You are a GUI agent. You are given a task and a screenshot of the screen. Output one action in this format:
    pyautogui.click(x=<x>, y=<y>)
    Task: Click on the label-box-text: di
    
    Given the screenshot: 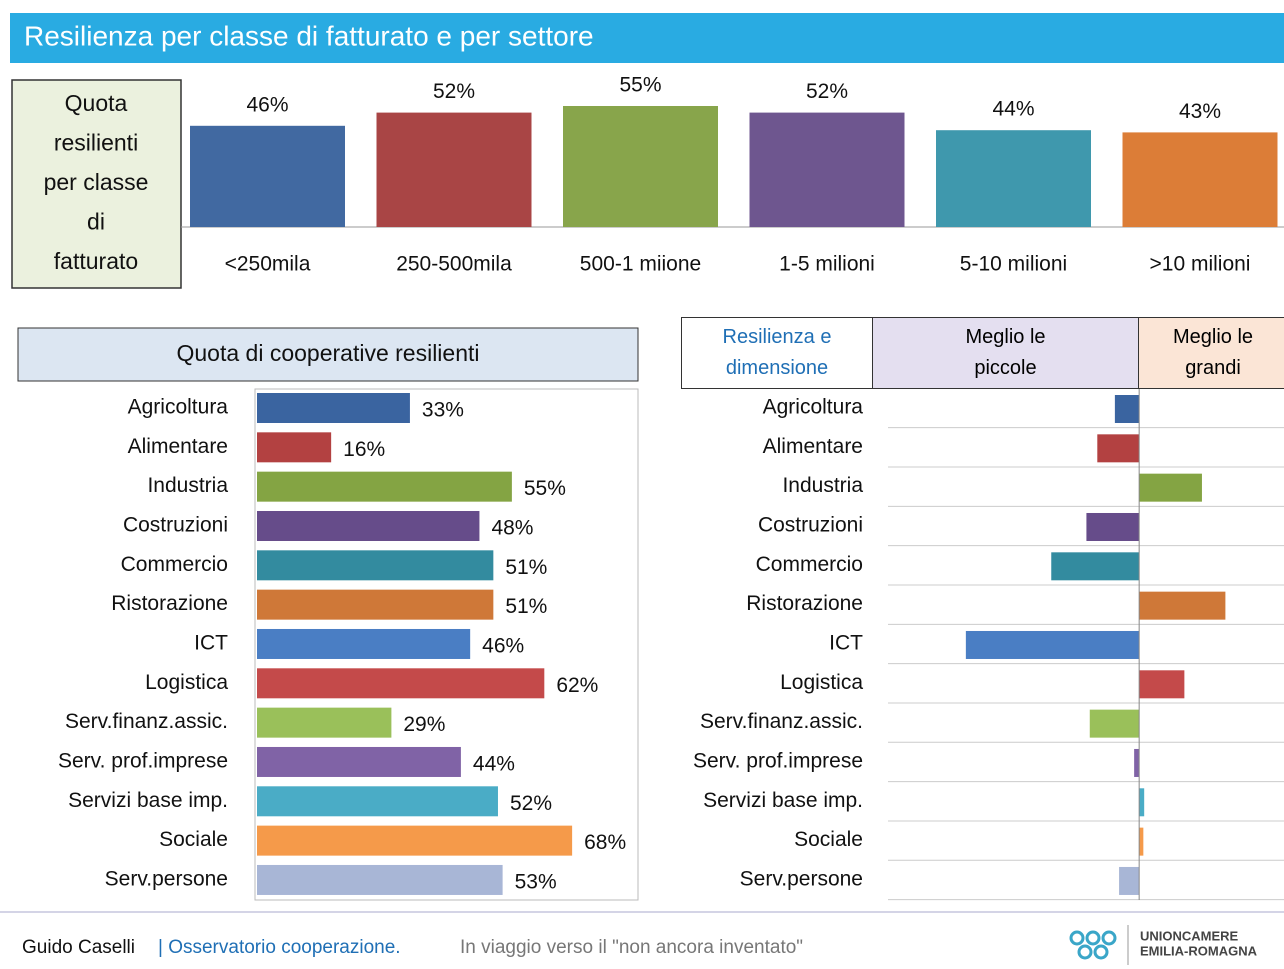 What is the action you would take?
    pyautogui.click(x=96, y=222)
    